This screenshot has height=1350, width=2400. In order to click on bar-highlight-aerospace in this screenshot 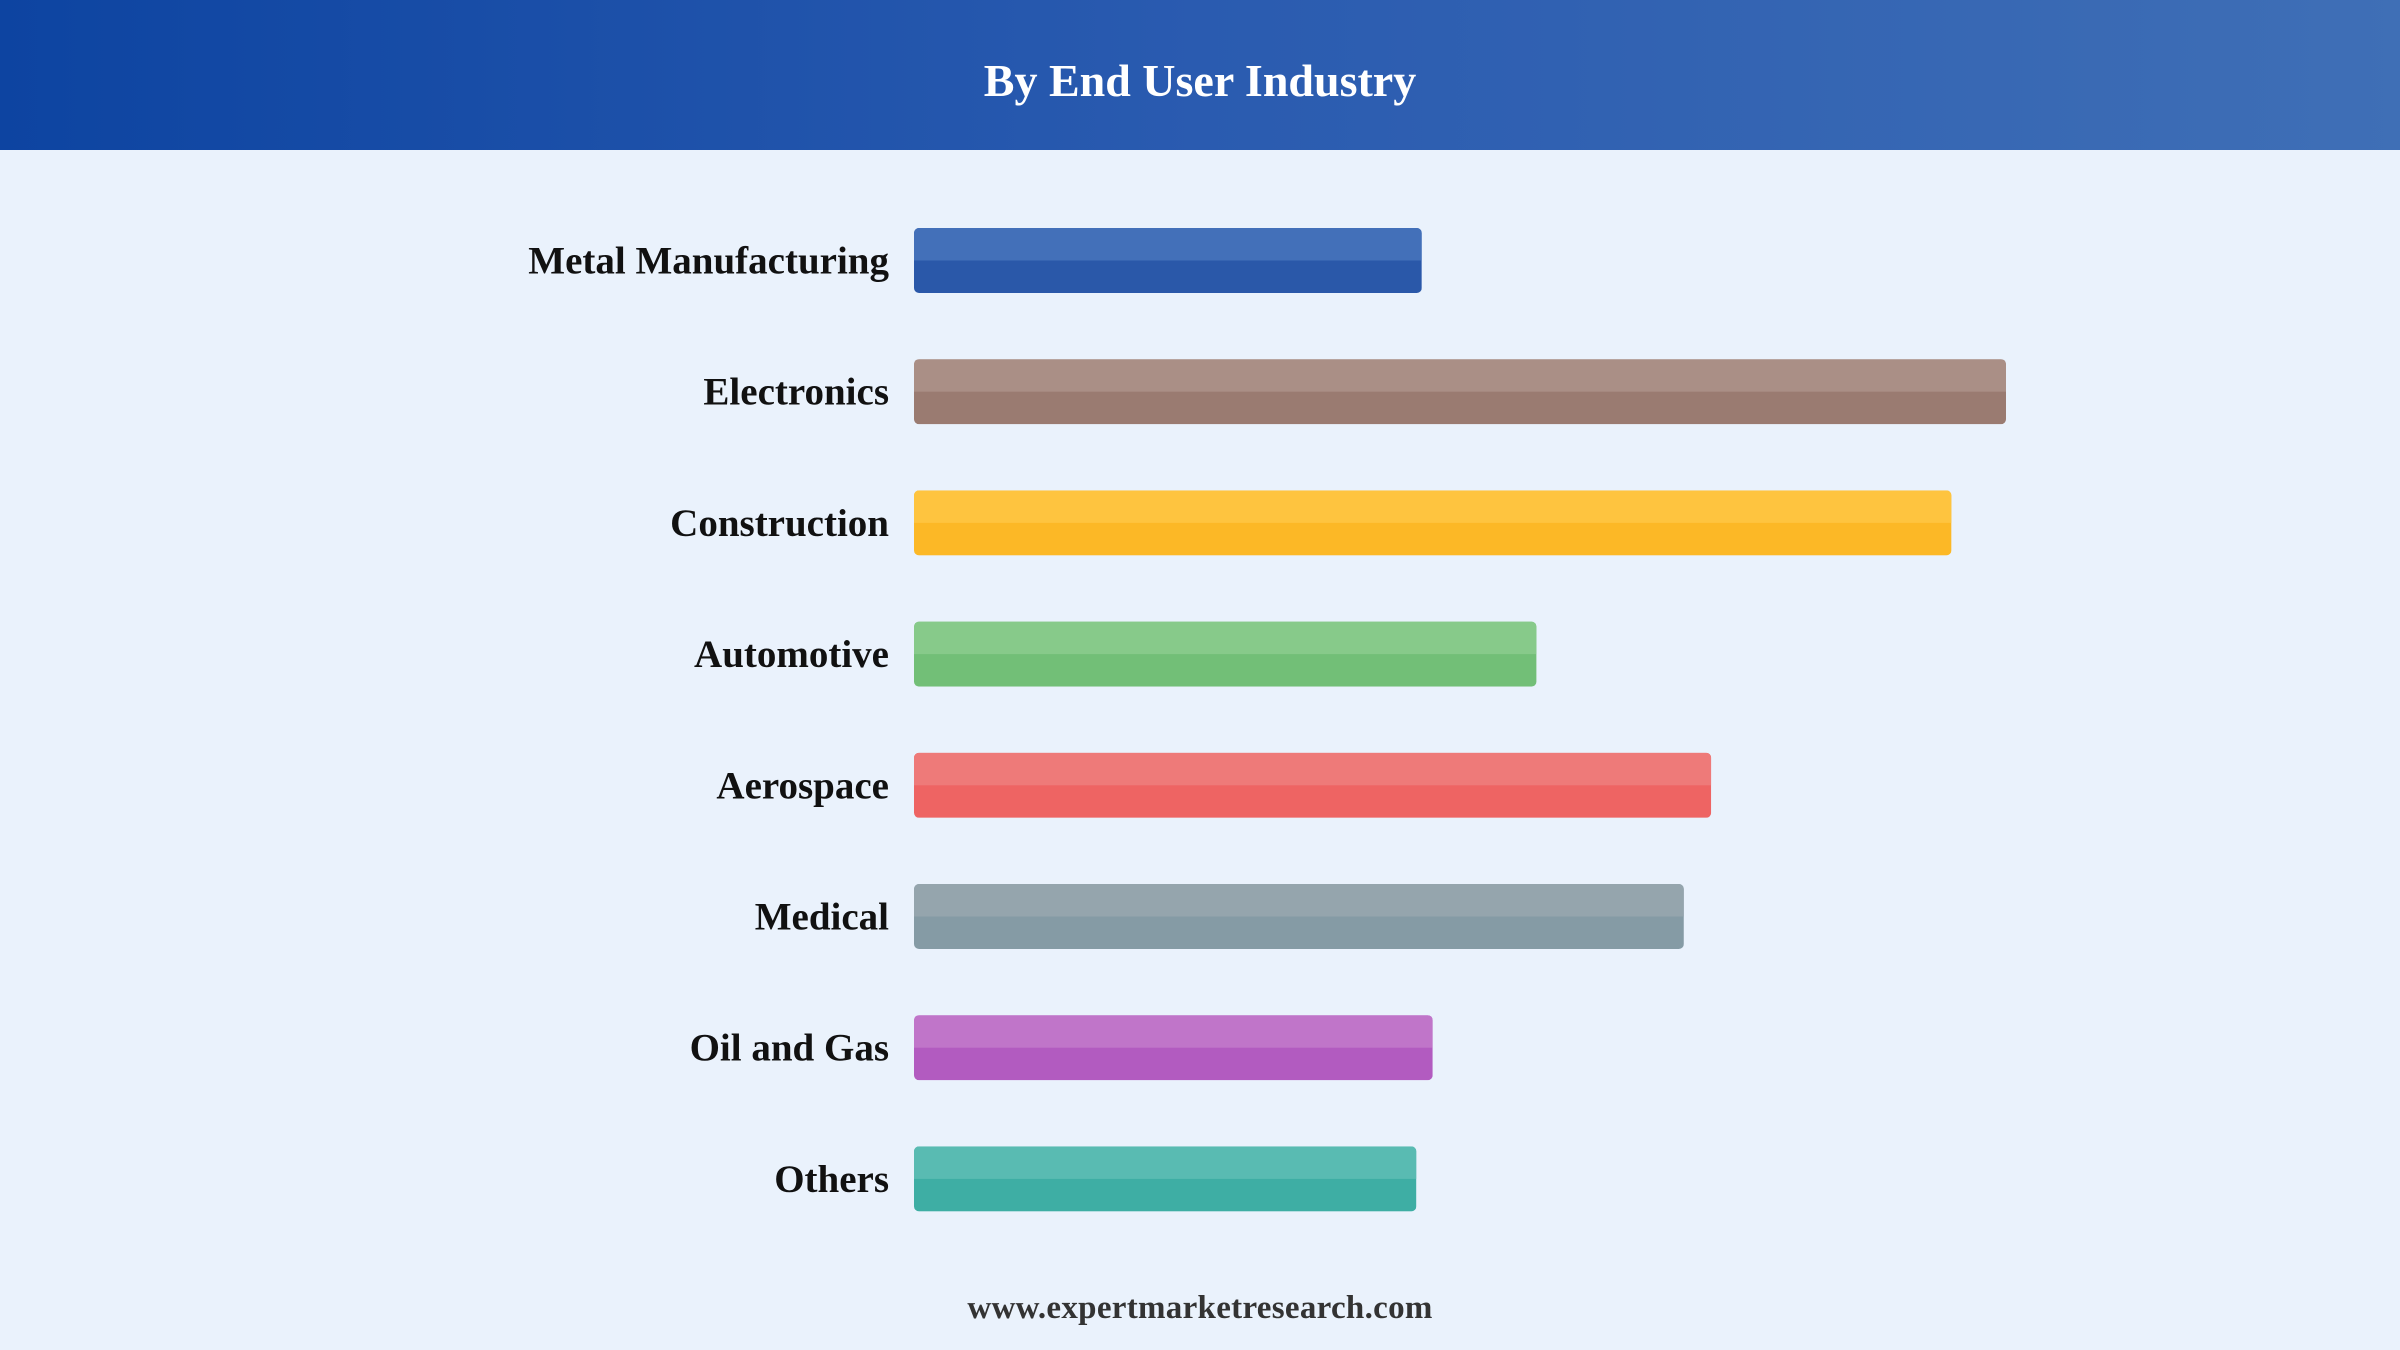, I will do `click(1313, 769)`.